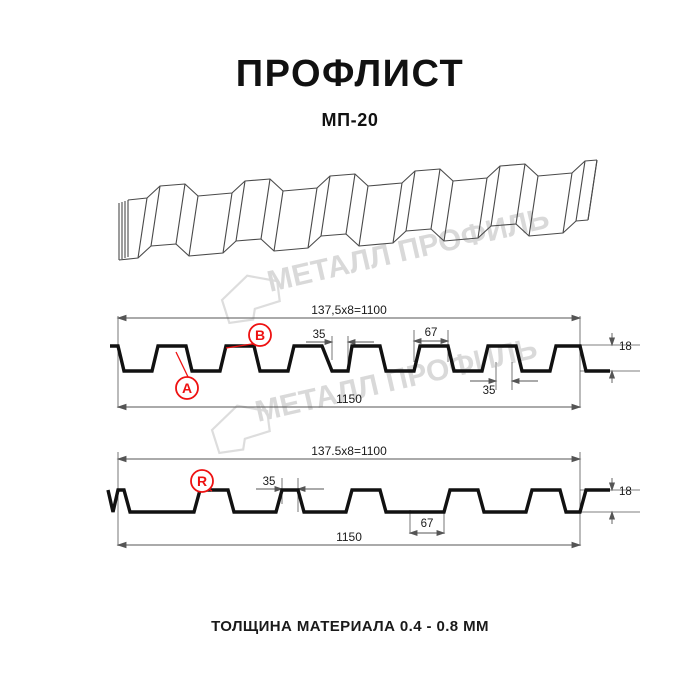 Image resolution: width=700 pixels, height=700 pixels. I want to click on dim-total-top: 1150, so click(349, 399).